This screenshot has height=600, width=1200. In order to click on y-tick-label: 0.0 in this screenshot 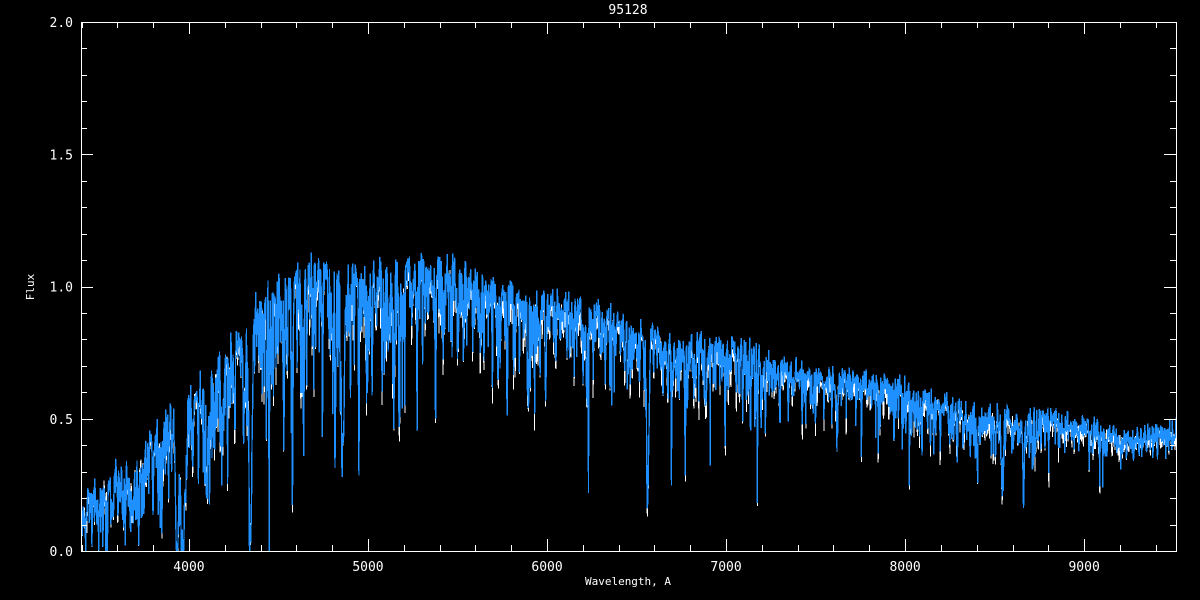, I will do `click(61, 552)`.